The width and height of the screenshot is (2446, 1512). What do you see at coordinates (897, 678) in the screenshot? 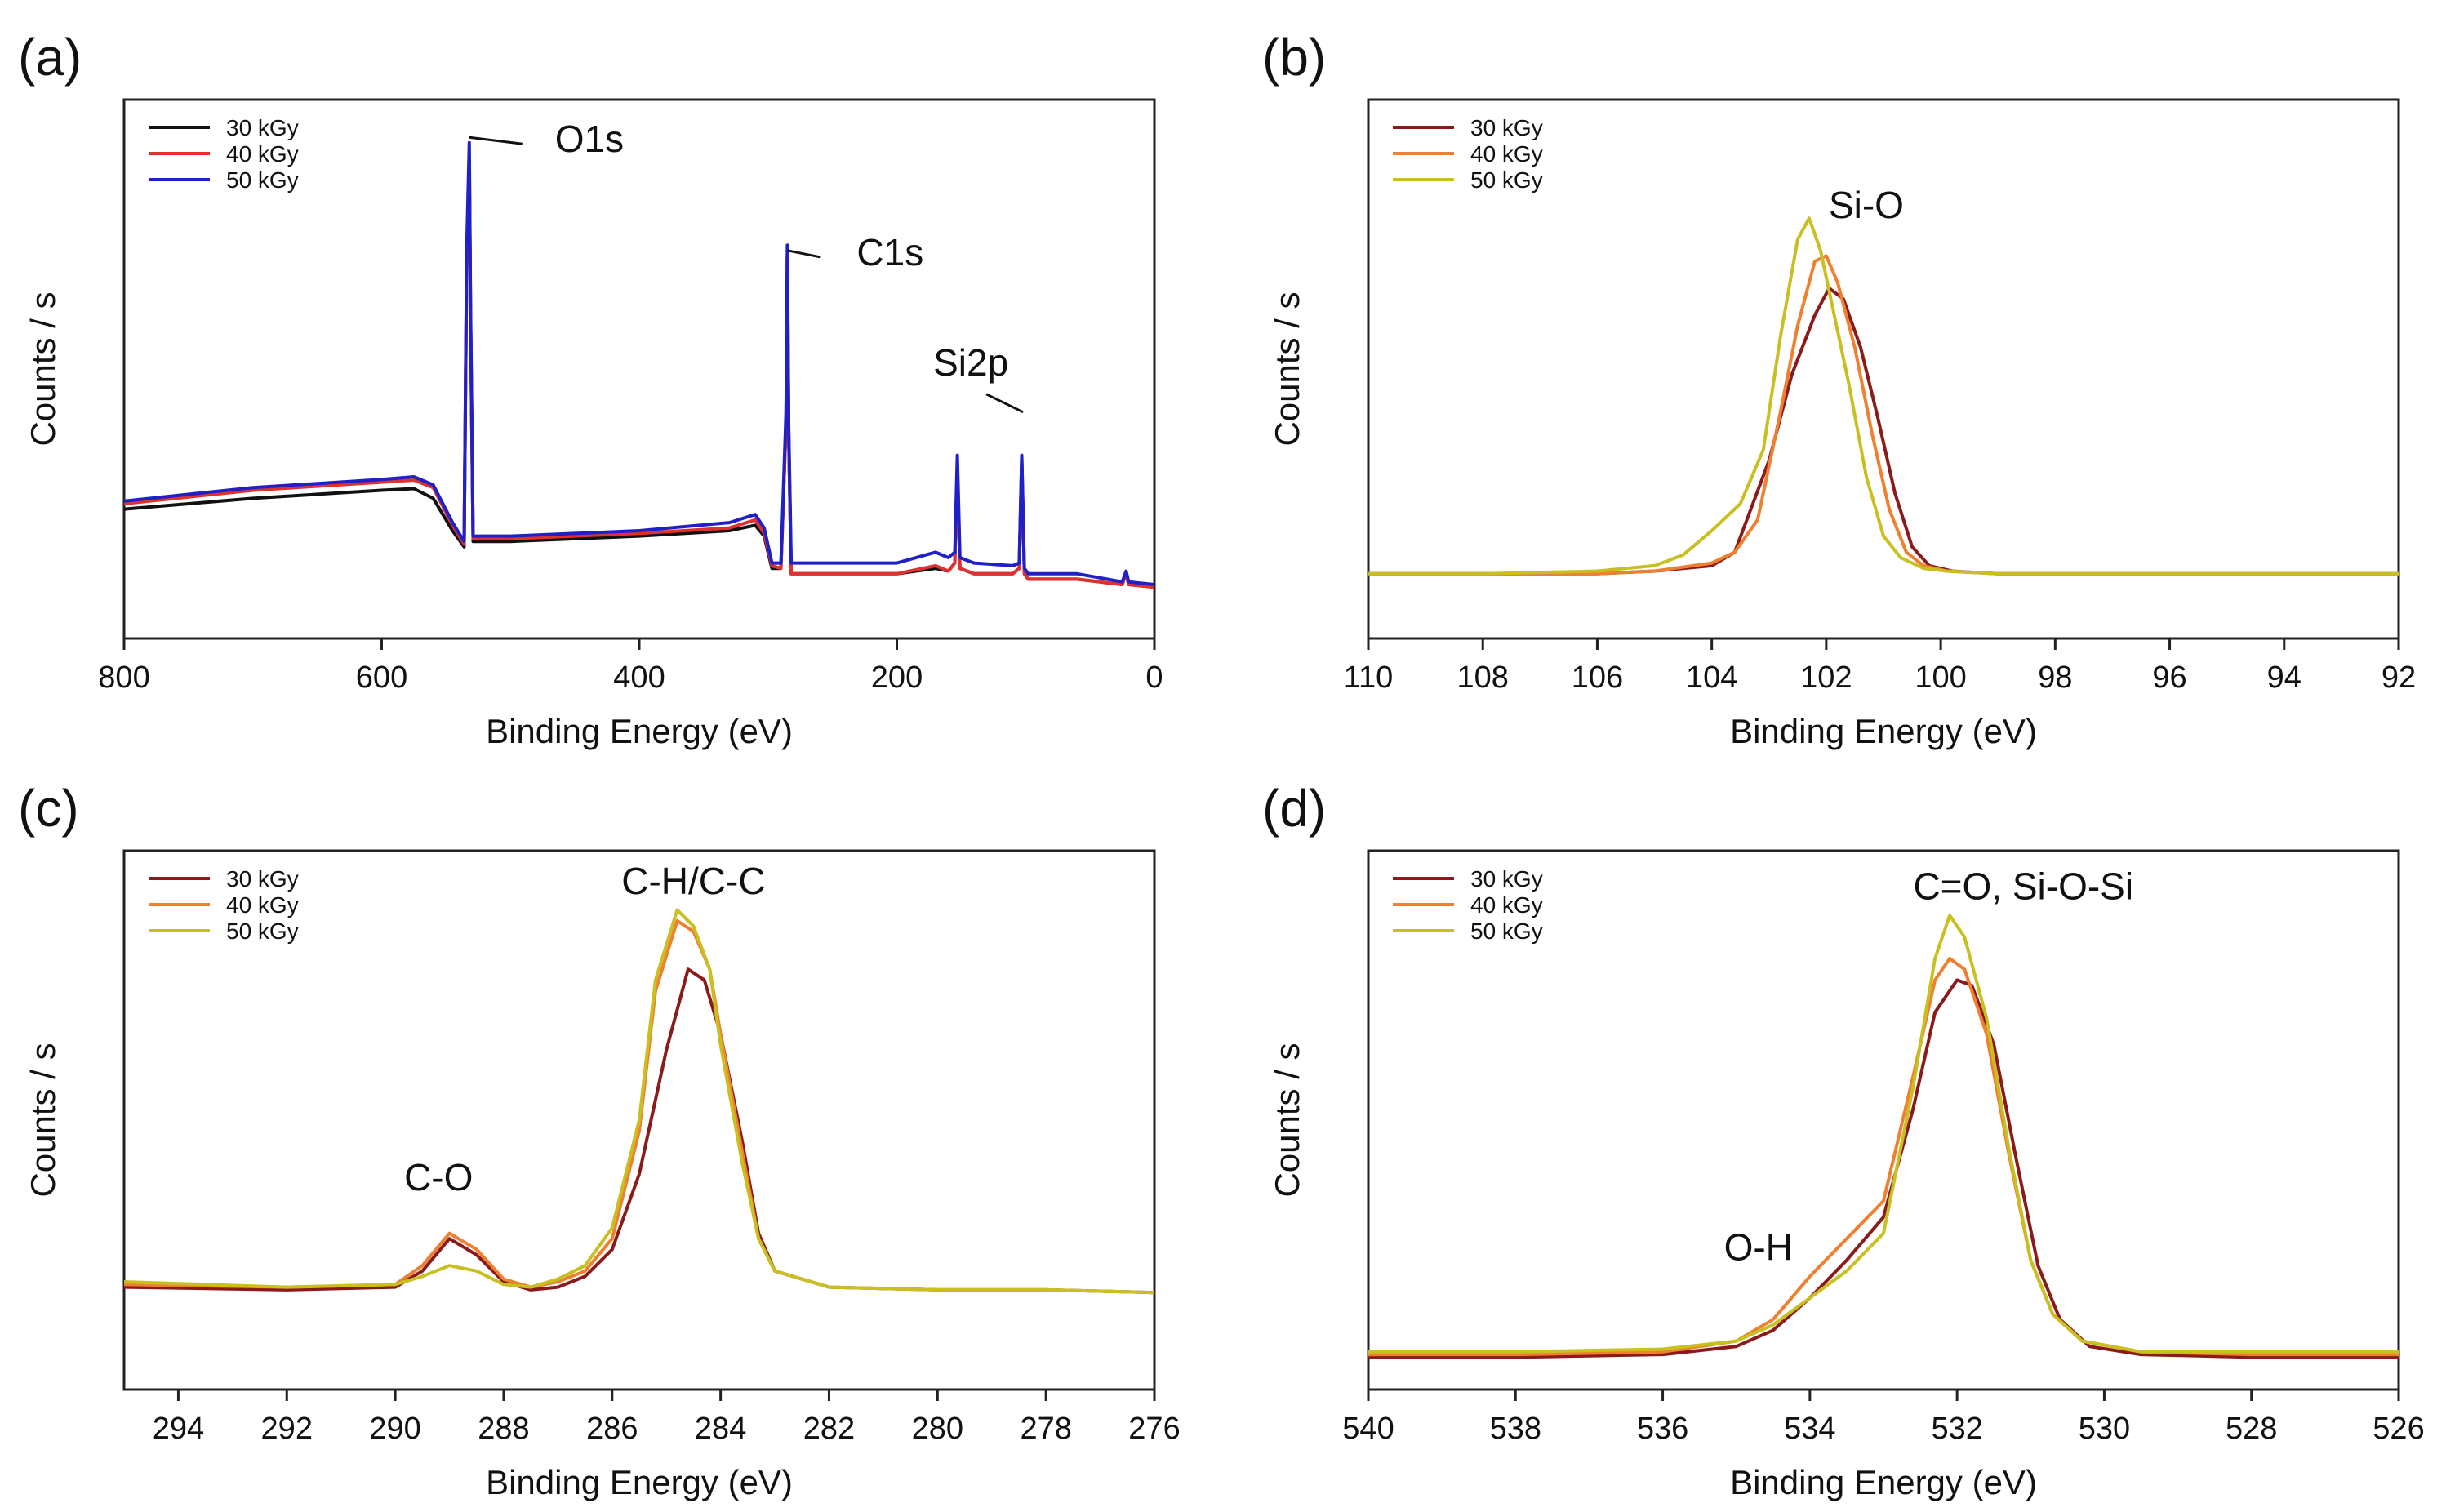
I see `x-tick-label: 200` at bounding box center [897, 678].